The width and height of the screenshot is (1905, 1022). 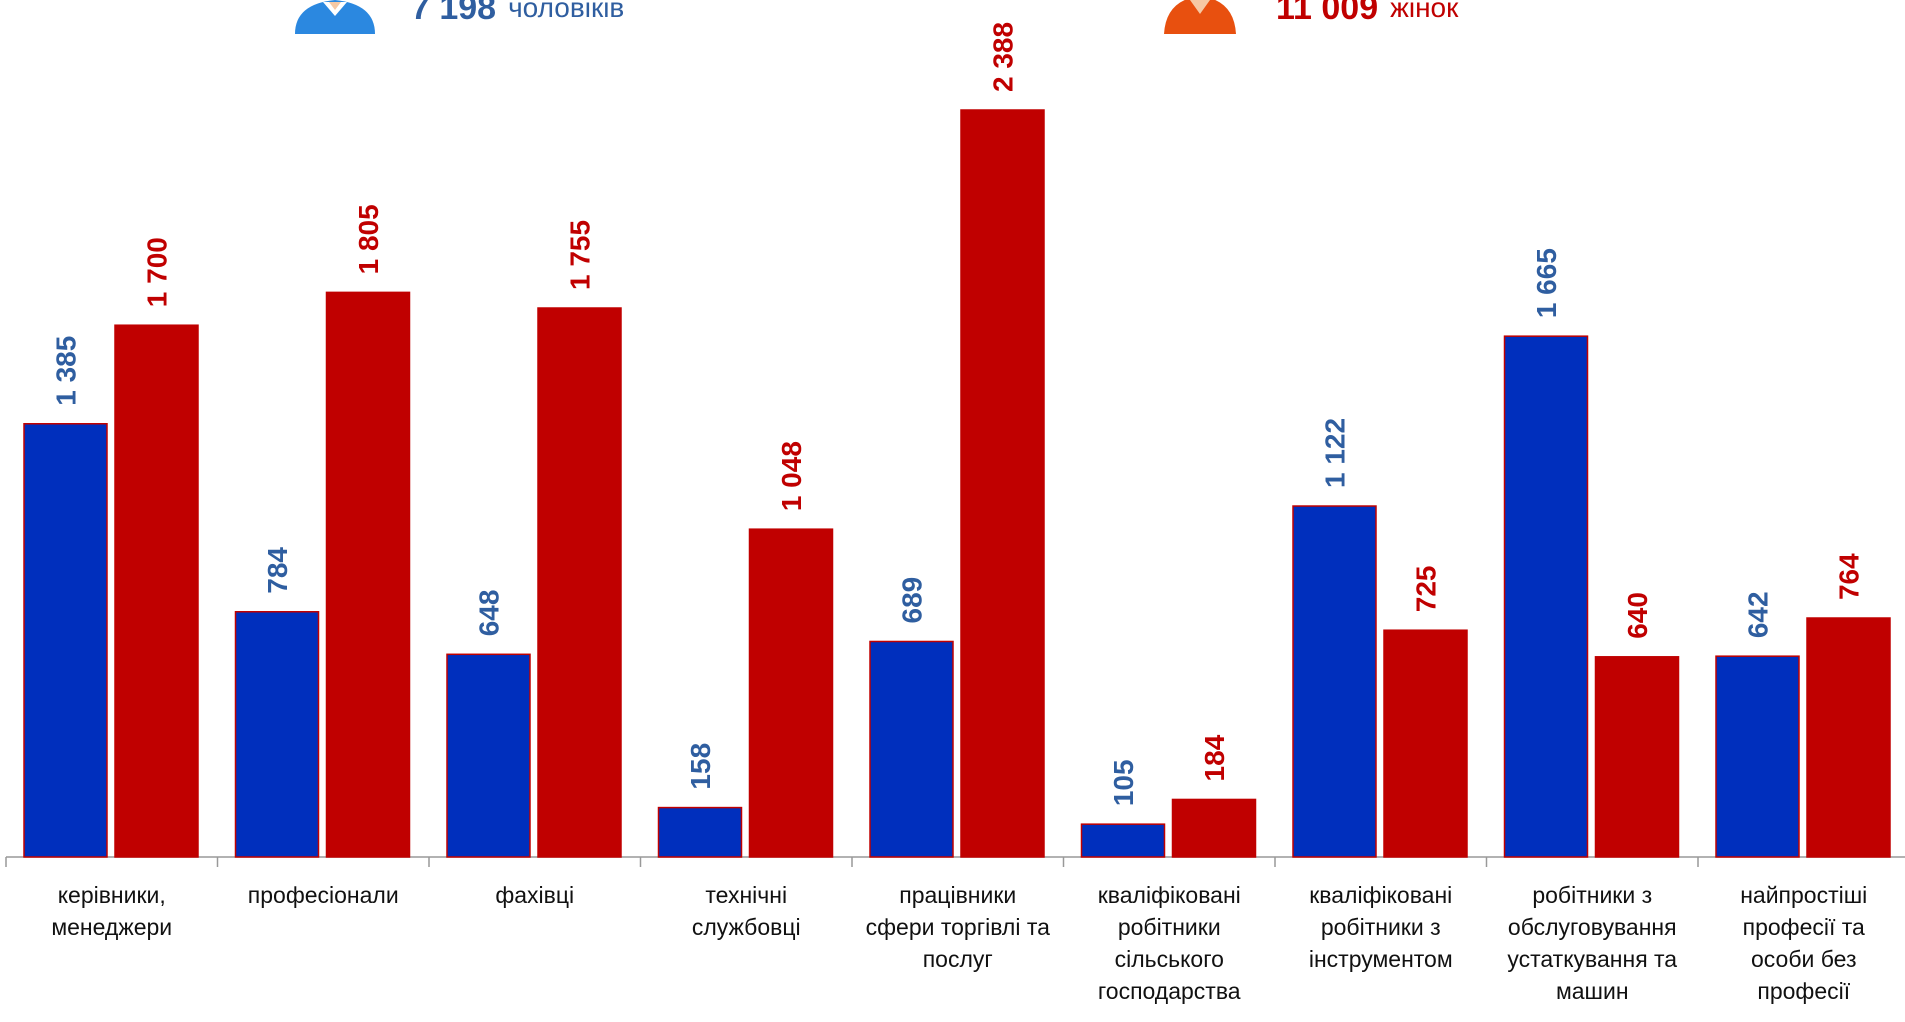 I want to click on data-label-women-8: 764, so click(x=1849, y=576).